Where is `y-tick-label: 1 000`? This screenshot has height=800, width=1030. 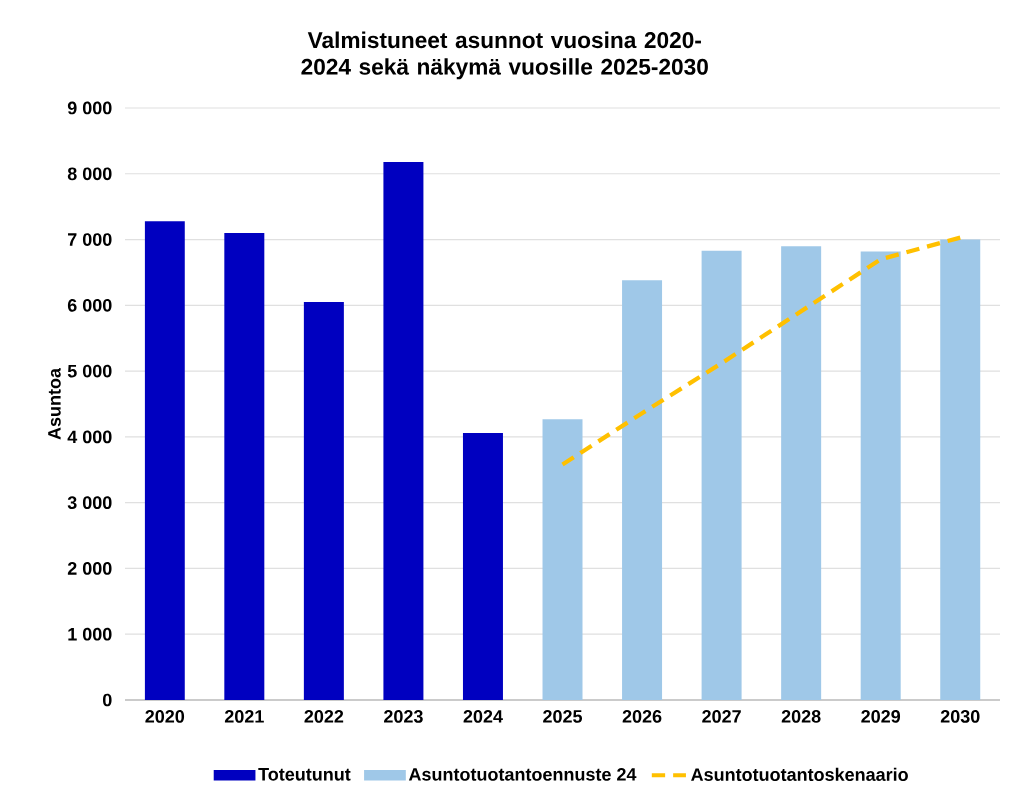 y-tick-label: 1 000 is located at coordinates (90, 634).